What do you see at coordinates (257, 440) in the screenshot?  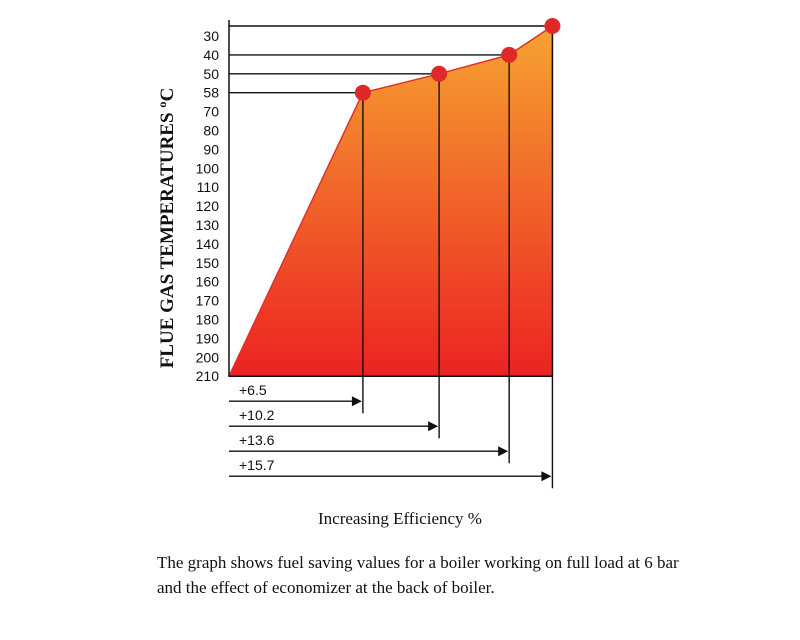 I see `efficiency-gain-label: +13.6` at bounding box center [257, 440].